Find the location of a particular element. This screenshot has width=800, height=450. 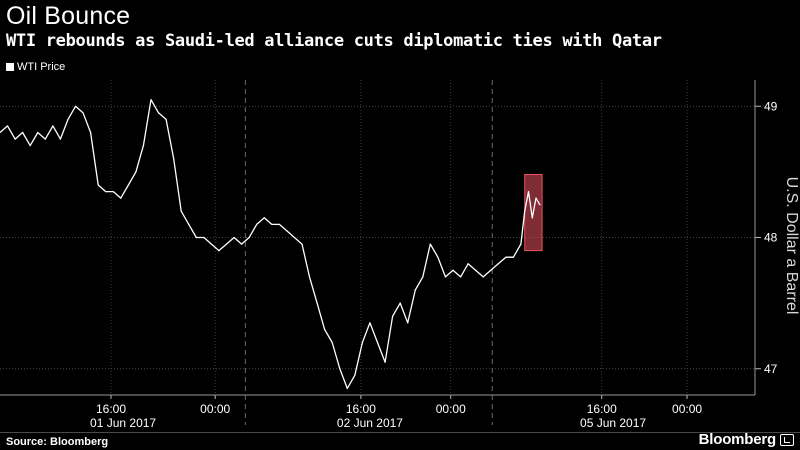

y-axis-label: U.S. Dollar a Barrel is located at coordinates (791, 246).